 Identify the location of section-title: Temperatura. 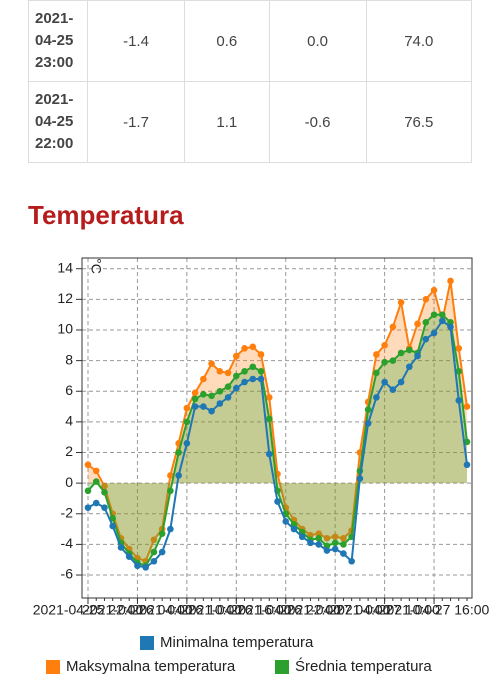
(106, 215).